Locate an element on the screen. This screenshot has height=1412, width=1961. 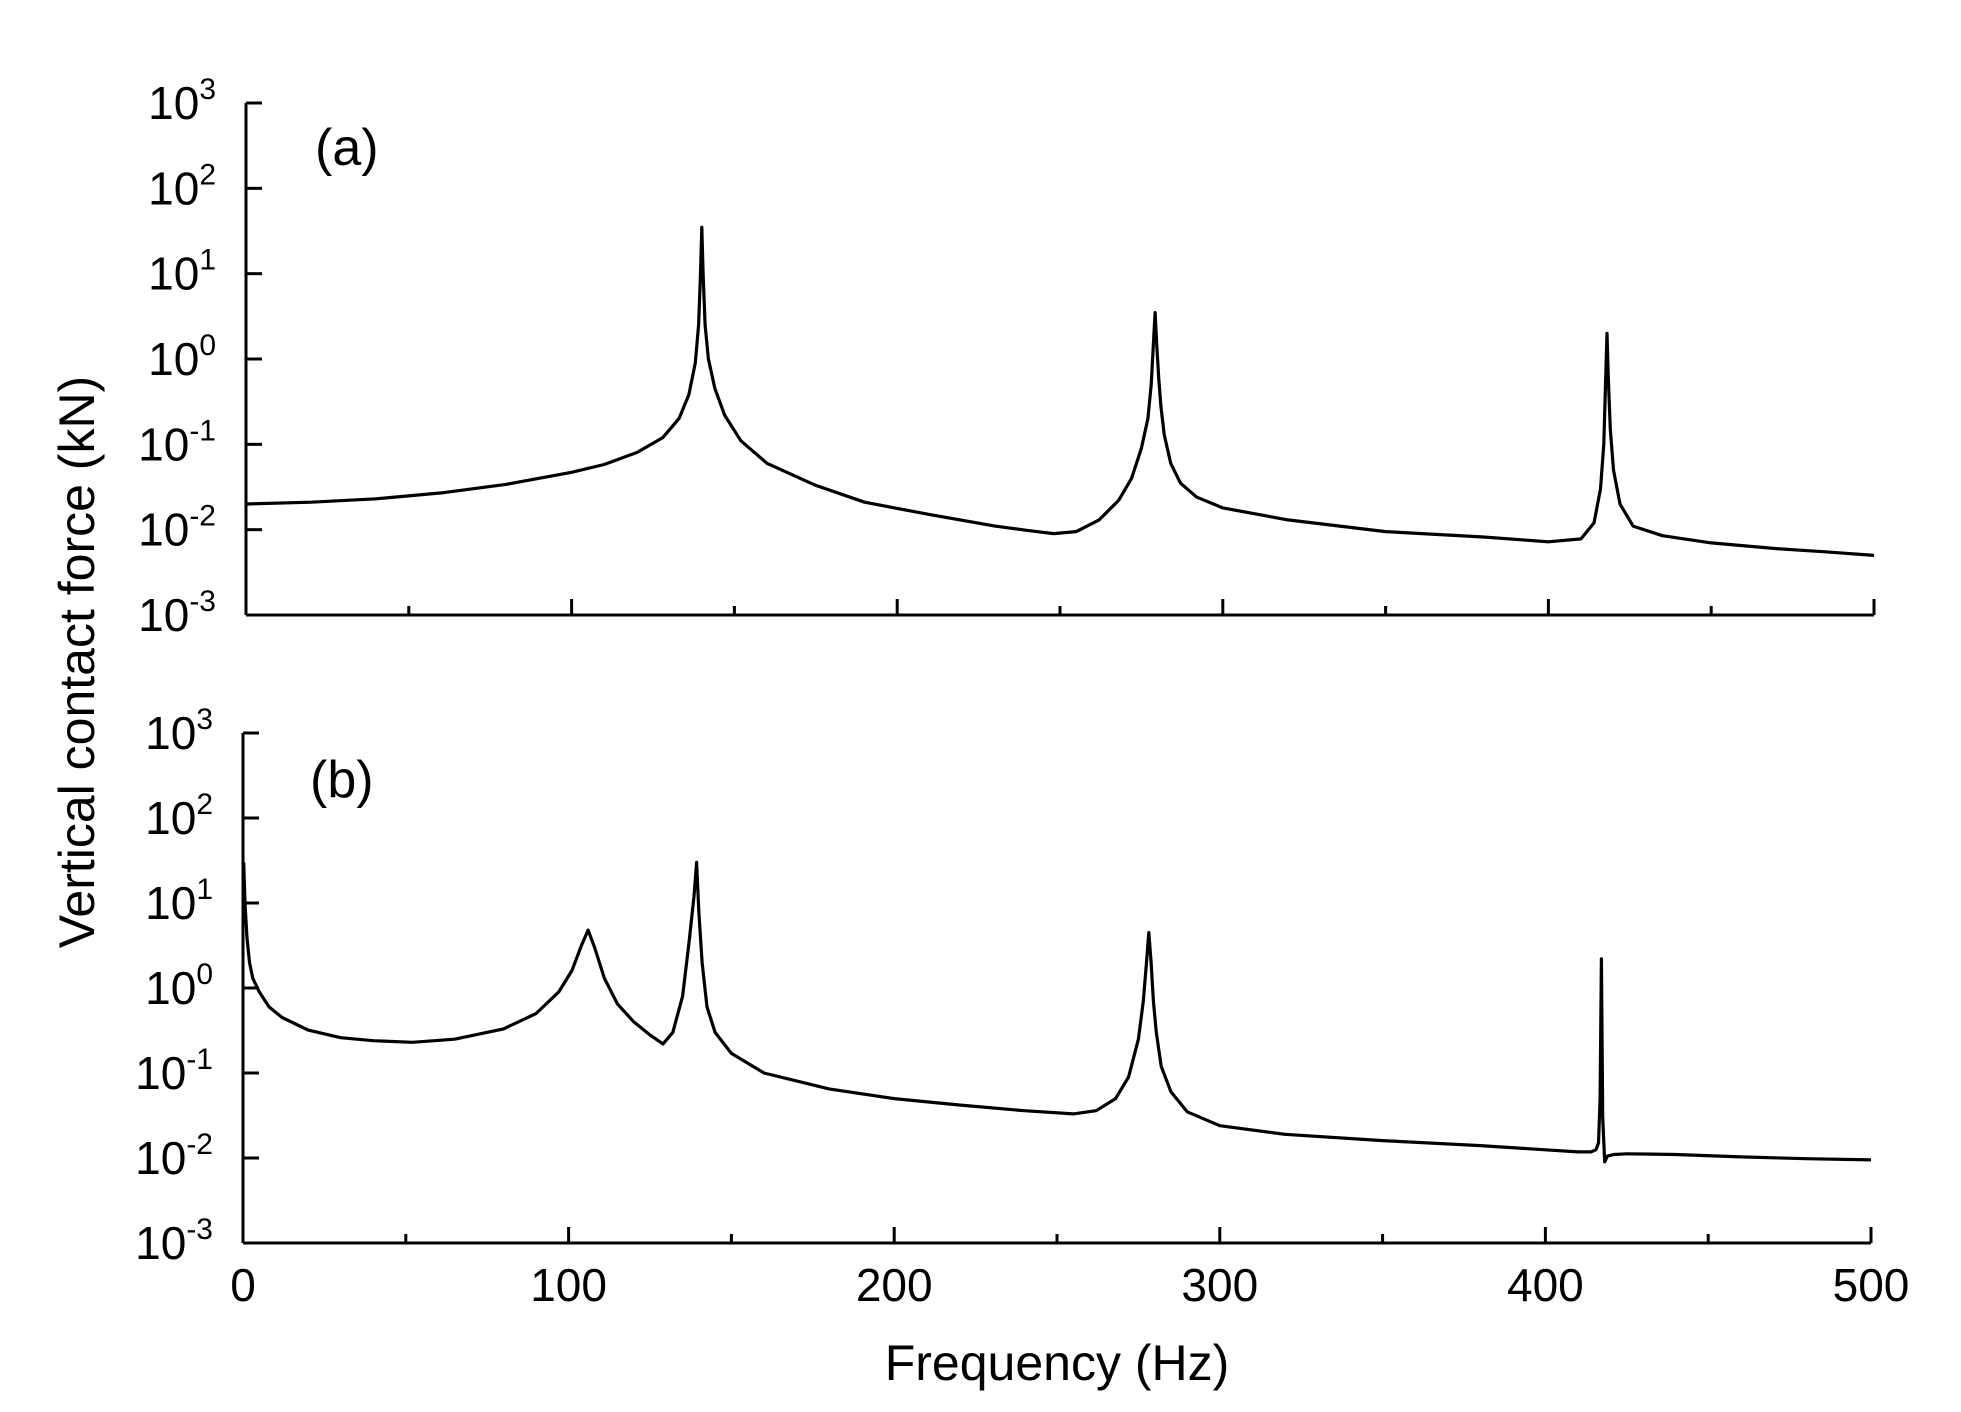
panel-b-y-tick-label-1: 10² is located at coordinates (179, 816).